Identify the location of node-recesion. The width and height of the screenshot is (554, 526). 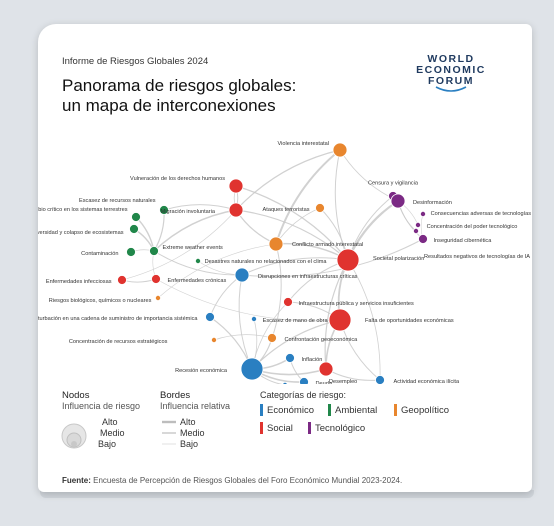
(252, 369).